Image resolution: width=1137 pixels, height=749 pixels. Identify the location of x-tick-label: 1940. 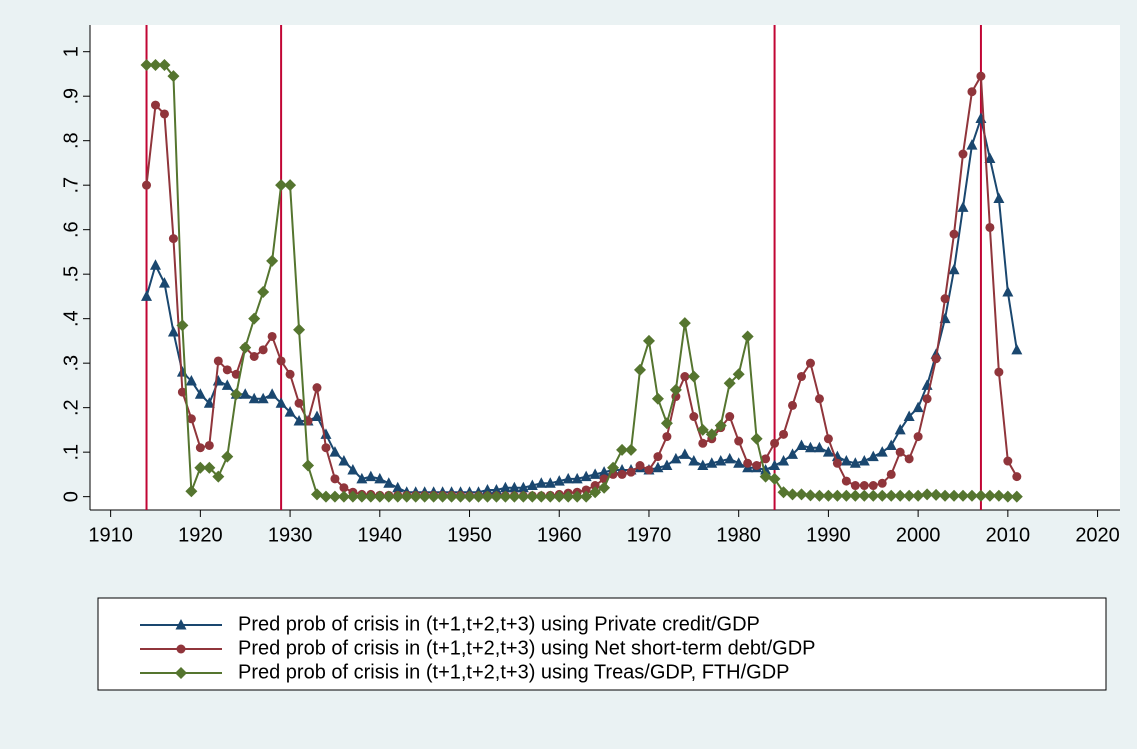
(380, 535).